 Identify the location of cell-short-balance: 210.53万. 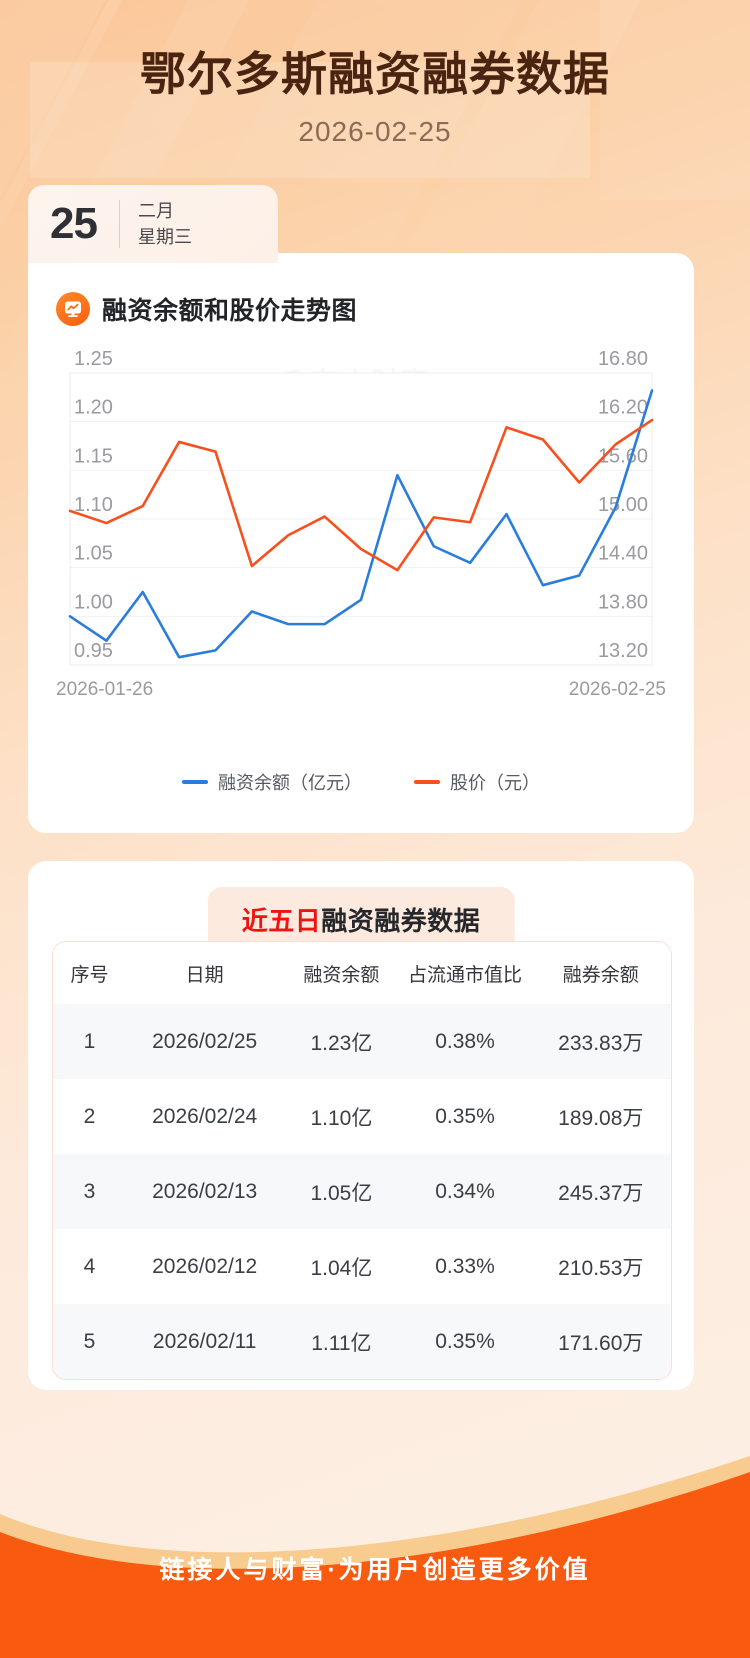
(601, 1268).